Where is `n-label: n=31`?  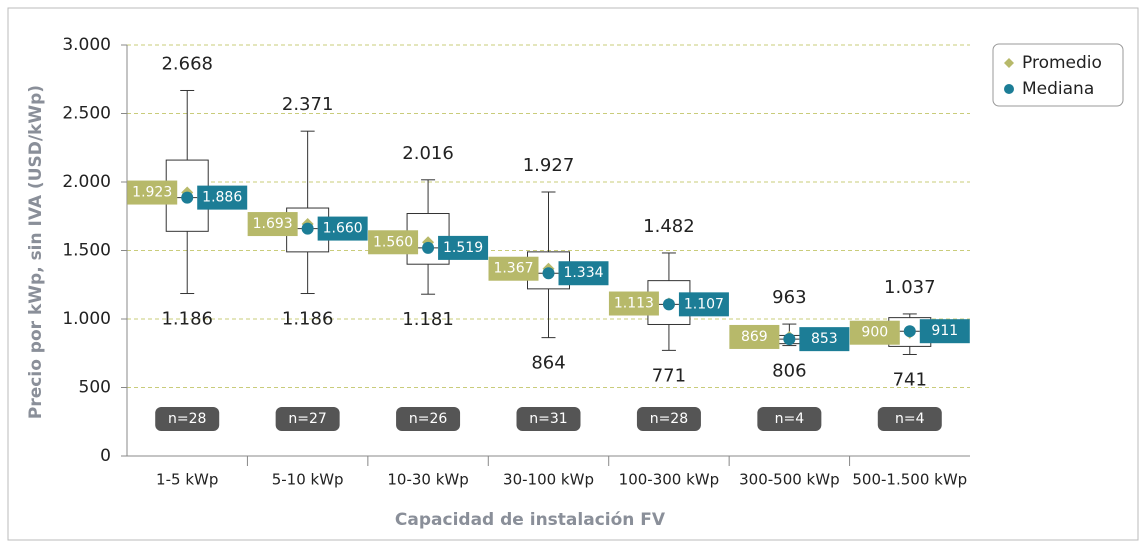 n-label: n=31 is located at coordinates (548, 419).